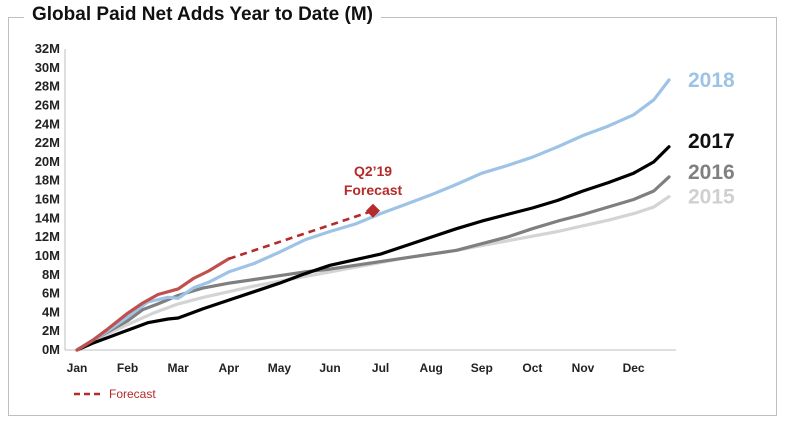  Describe the element at coordinates (51, 274) in the screenshot. I see `y-tick-label: 8M` at that location.